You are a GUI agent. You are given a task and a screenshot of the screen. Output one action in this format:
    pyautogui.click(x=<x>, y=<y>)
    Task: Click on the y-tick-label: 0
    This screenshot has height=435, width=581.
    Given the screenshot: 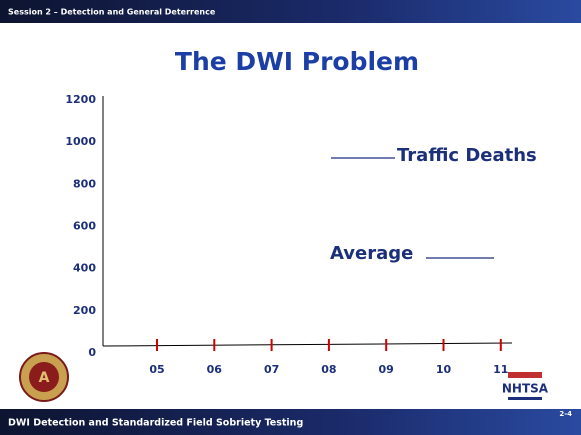 What is the action you would take?
    pyautogui.click(x=92, y=352)
    